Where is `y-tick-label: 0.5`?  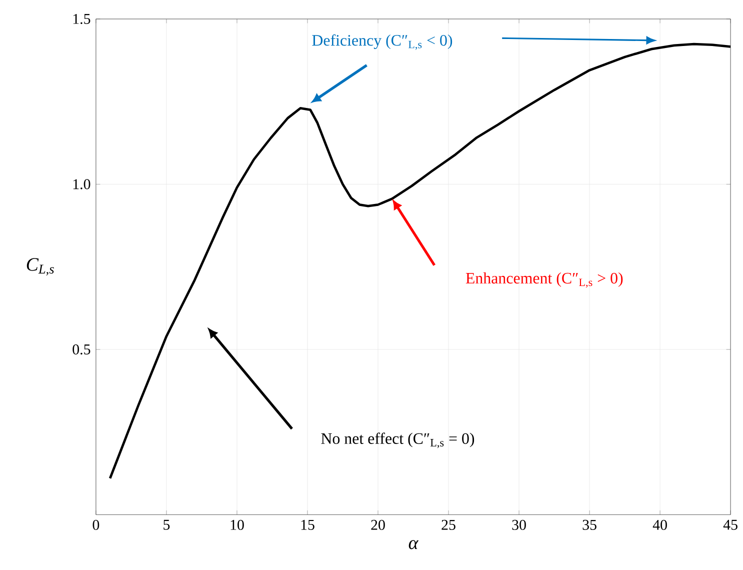
y-tick-label: 0.5 is located at coordinates (81, 349).